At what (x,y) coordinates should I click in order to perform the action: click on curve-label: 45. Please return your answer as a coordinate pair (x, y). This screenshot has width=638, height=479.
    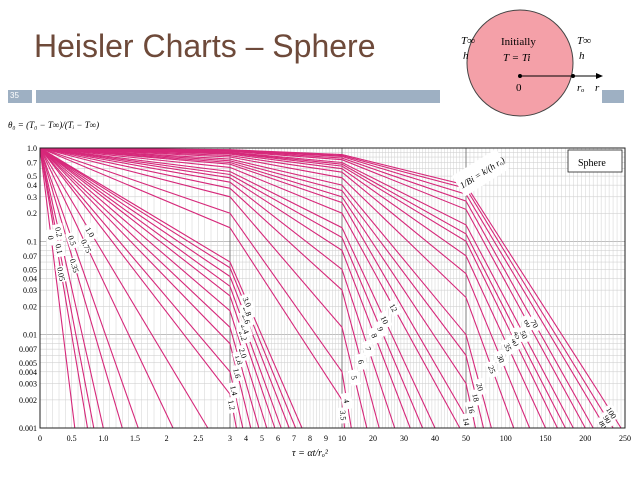
    Looking at the image, I should click on (517, 335).